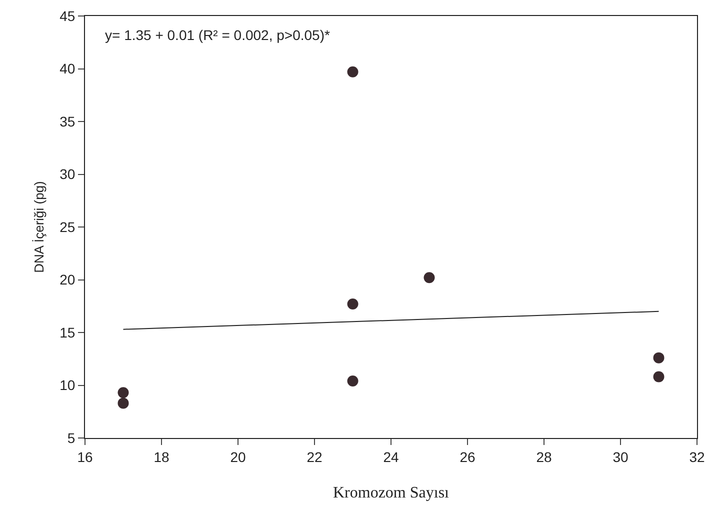 The width and height of the screenshot is (709, 516). Describe the element at coordinates (68, 68) in the screenshot. I see `y-tick-label: 40` at that location.